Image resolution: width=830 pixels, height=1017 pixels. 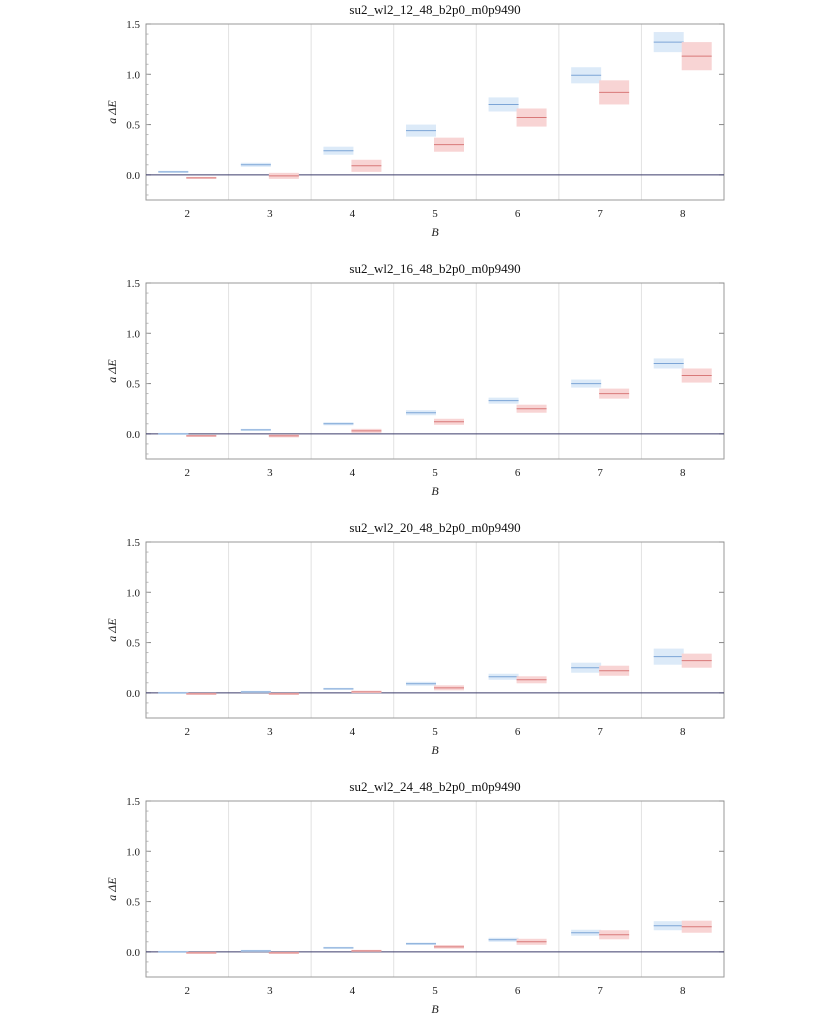 What do you see at coordinates (434, 527) in the screenshot?
I see `chart-title: su2_wl2_20_48_b2p0_m0p9490` at bounding box center [434, 527].